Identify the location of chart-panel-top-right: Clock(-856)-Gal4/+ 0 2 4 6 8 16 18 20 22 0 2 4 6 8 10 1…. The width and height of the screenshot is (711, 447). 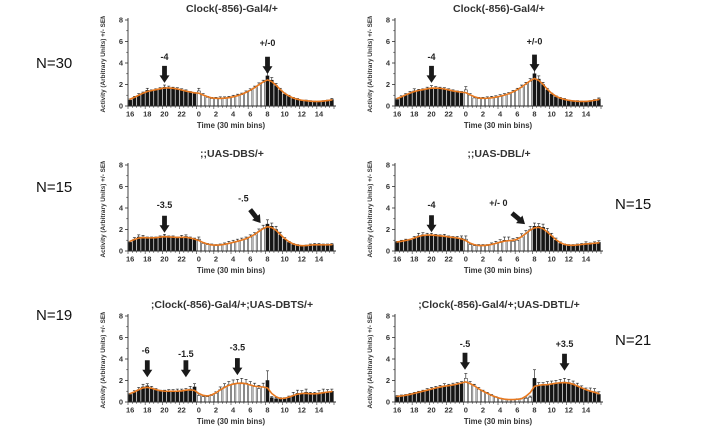
(486, 72).